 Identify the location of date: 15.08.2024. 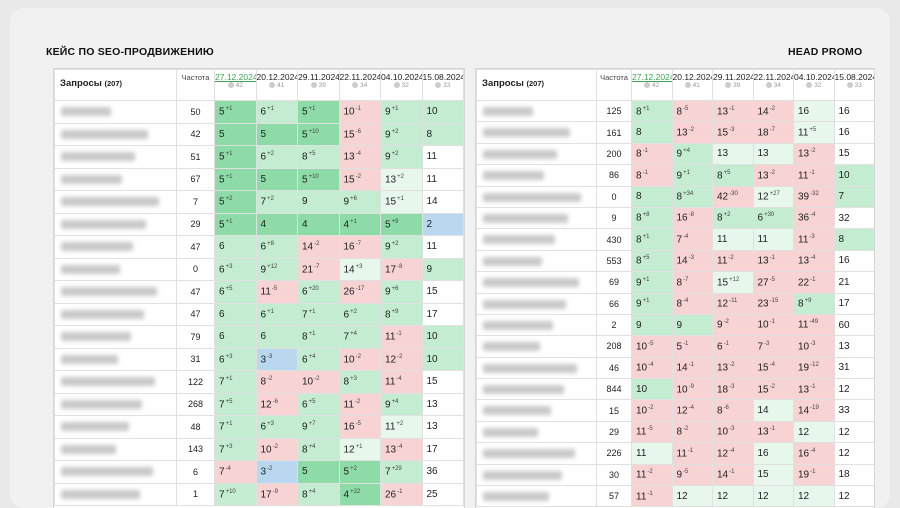
(854, 77).